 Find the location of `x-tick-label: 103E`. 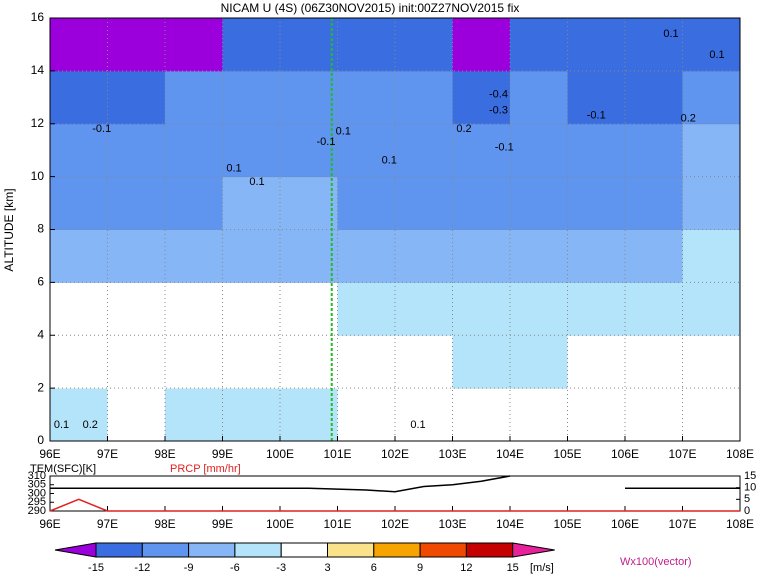

x-tick-label: 103E is located at coordinates (452, 454).